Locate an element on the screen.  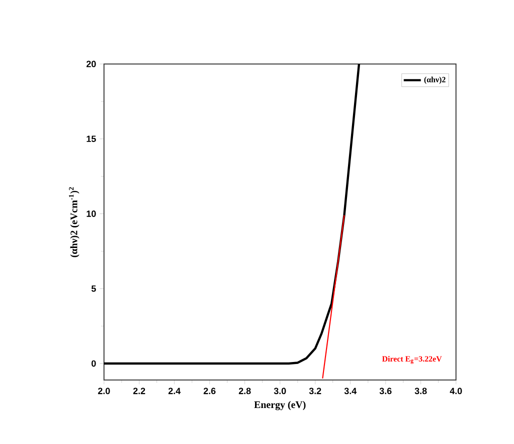
y-tick-label: 20 is located at coordinates (91, 64).